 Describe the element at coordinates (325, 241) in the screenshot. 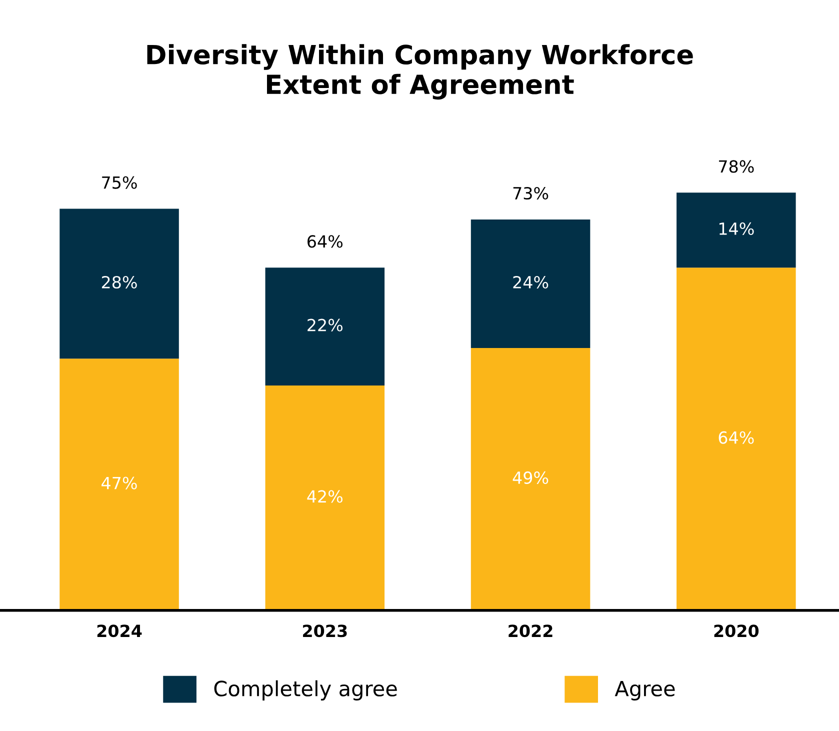

I see `total-label: 64%` at that location.